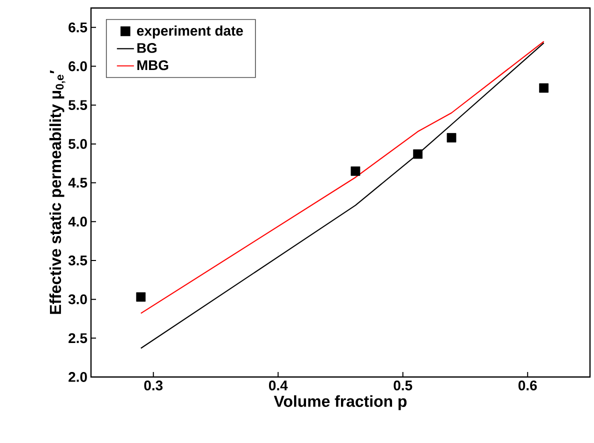  Describe the element at coordinates (77, 221) in the screenshot. I see `y-tick-label: 4.0` at that location.